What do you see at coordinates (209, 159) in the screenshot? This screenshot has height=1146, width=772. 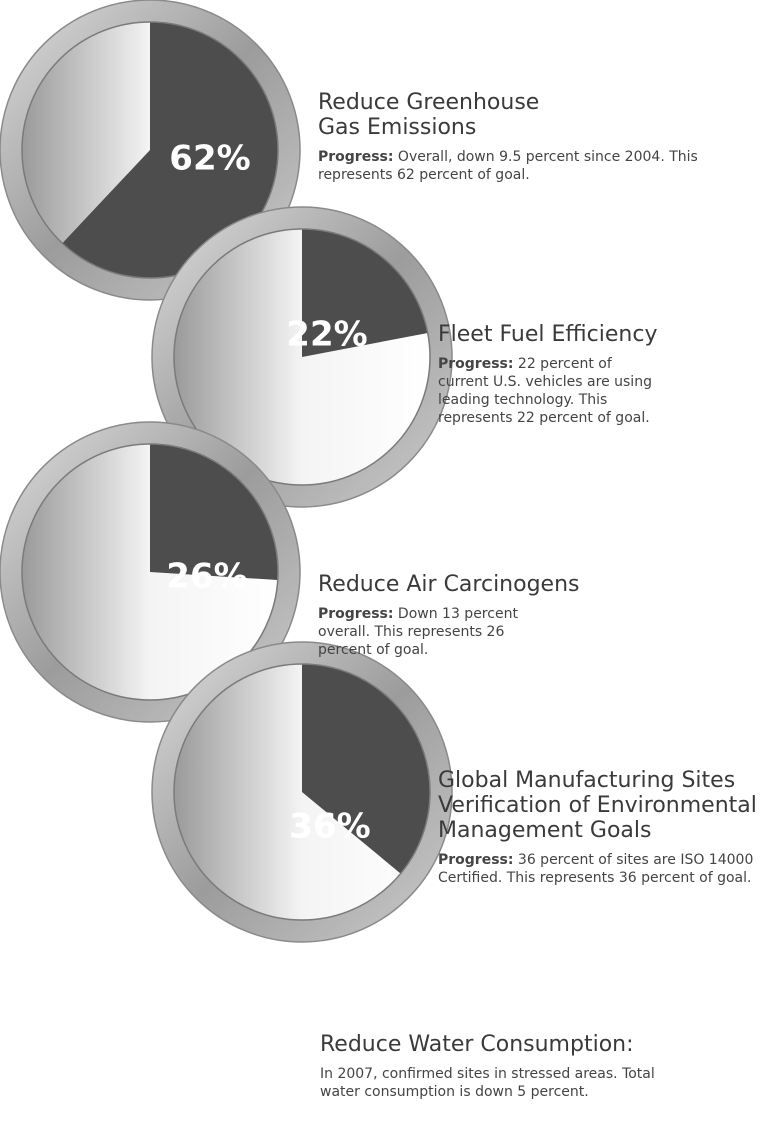 I see `value-label: 62%` at bounding box center [209, 159].